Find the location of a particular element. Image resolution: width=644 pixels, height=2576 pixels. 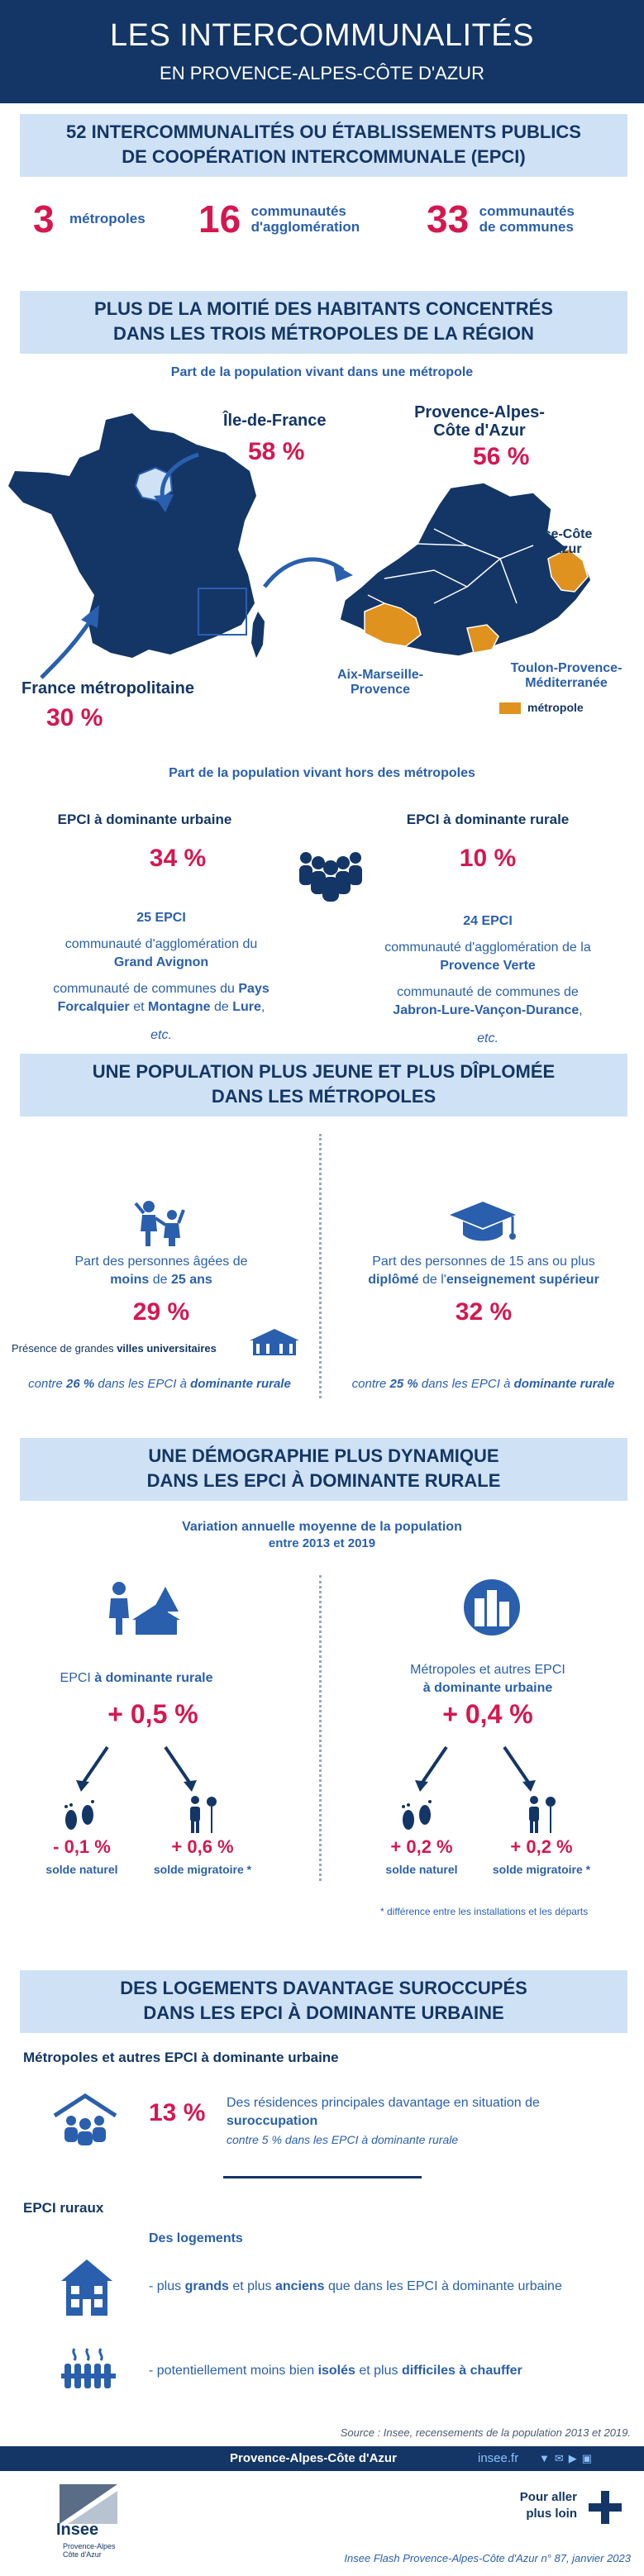

urban-natural-value: + 0,2 % is located at coordinates (421, 1847).